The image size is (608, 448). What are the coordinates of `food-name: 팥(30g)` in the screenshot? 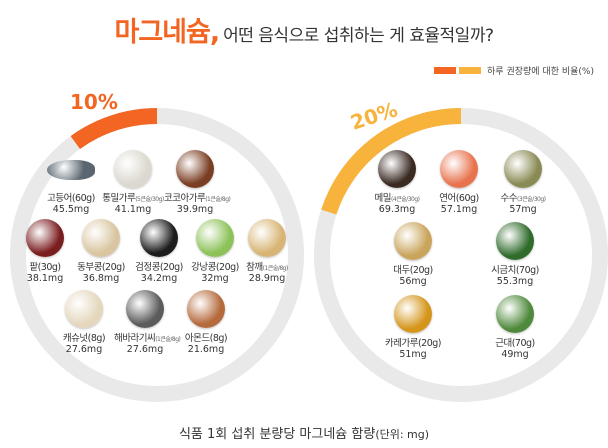 It's located at (45, 266).